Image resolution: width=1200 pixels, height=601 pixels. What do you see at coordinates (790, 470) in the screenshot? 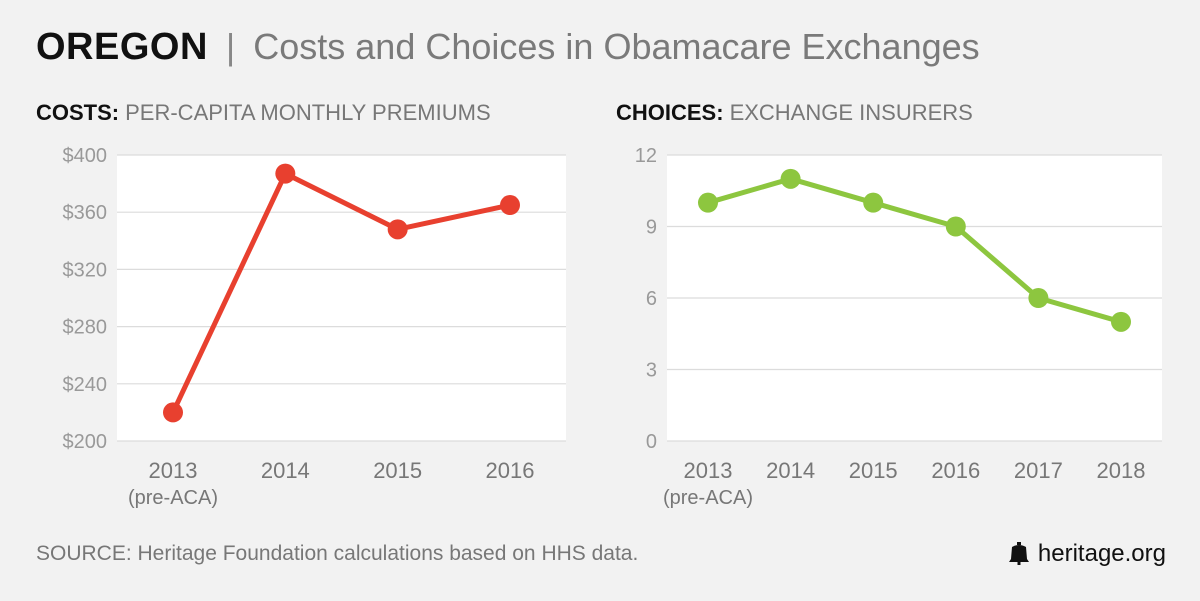
I see `choices-xtick-label: 2014` at bounding box center [790, 470].